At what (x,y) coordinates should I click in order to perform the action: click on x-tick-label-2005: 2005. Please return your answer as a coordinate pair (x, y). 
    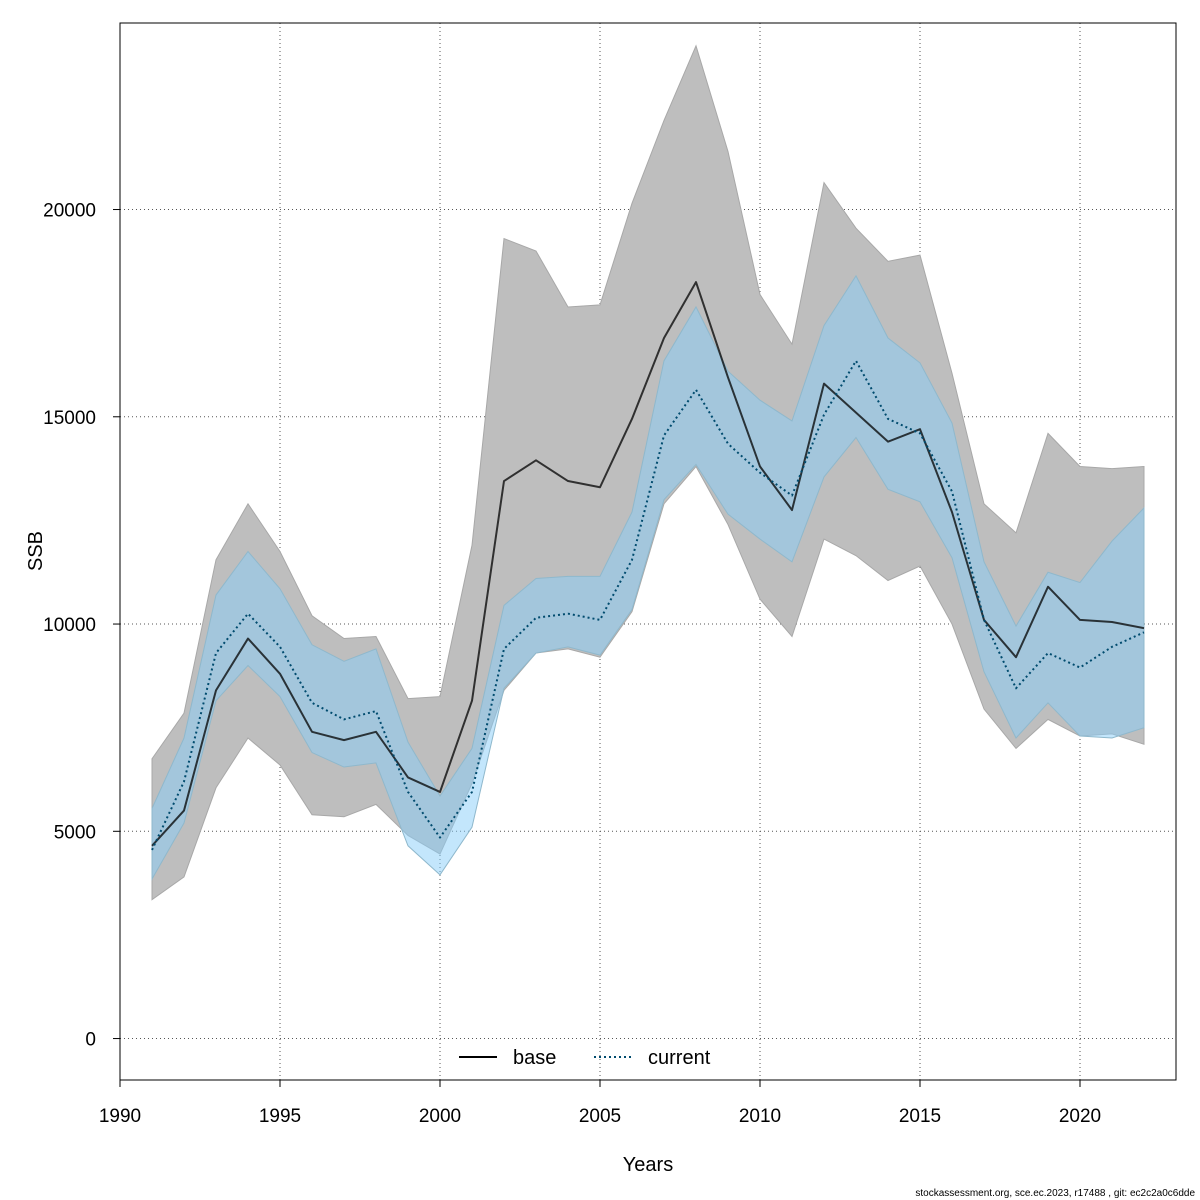
    Looking at the image, I should click on (600, 1116).